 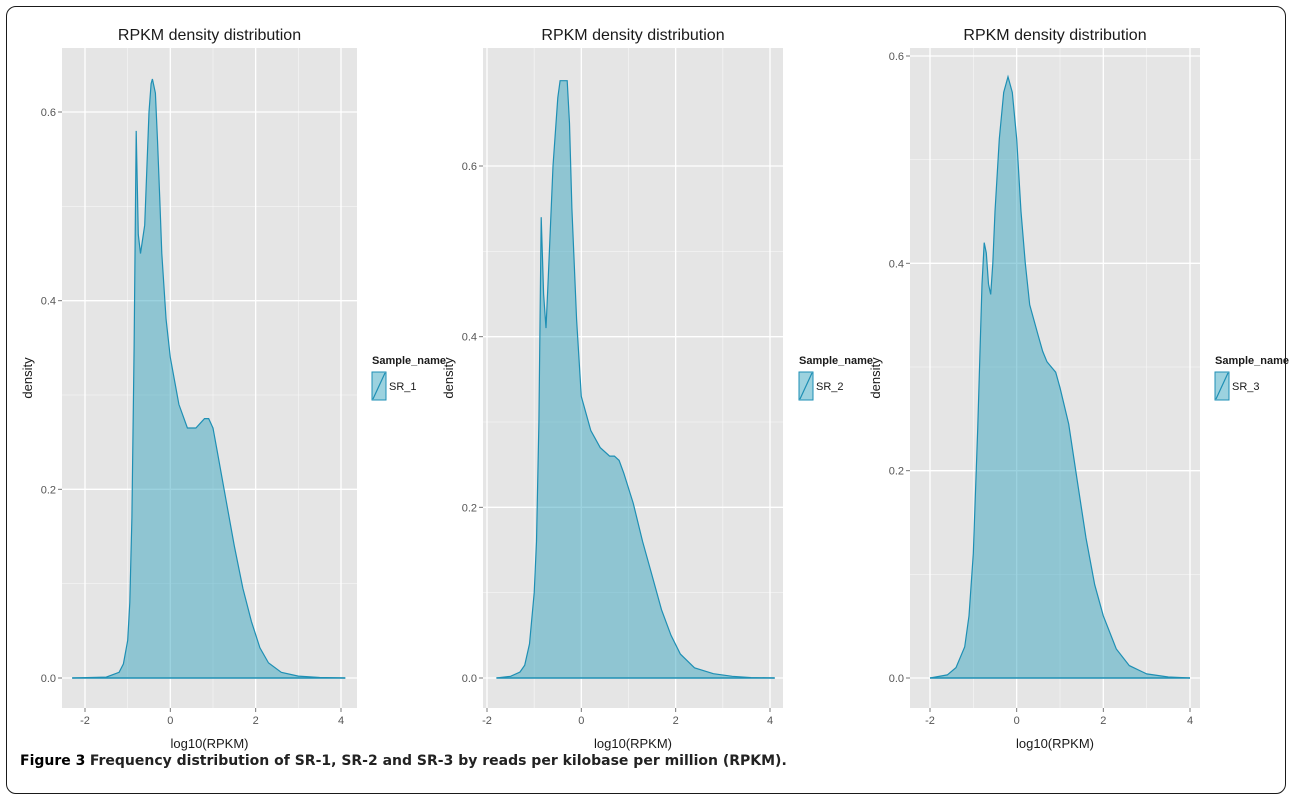 What do you see at coordinates (830, 387) in the screenshot?
I see `legend-entry: SR_2` at bounding box center [830, 387].